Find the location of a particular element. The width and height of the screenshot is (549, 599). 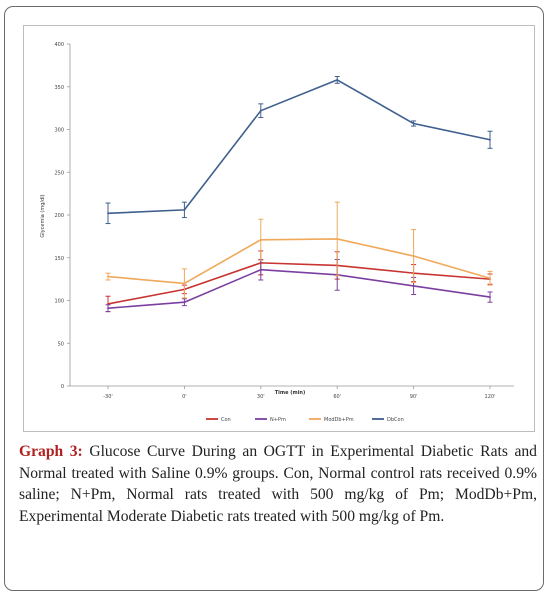

x-tick-label: 90' is located at coordinates (414, 397).